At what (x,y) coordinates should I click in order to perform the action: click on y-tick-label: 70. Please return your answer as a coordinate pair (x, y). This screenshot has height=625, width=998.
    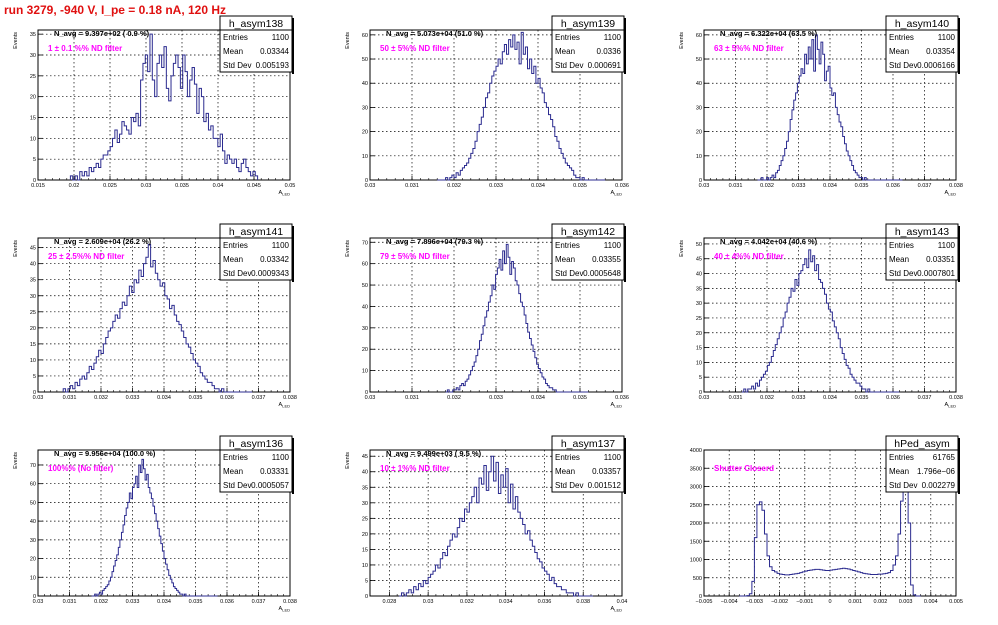
    Looking at the image, I should click on (365, 243).